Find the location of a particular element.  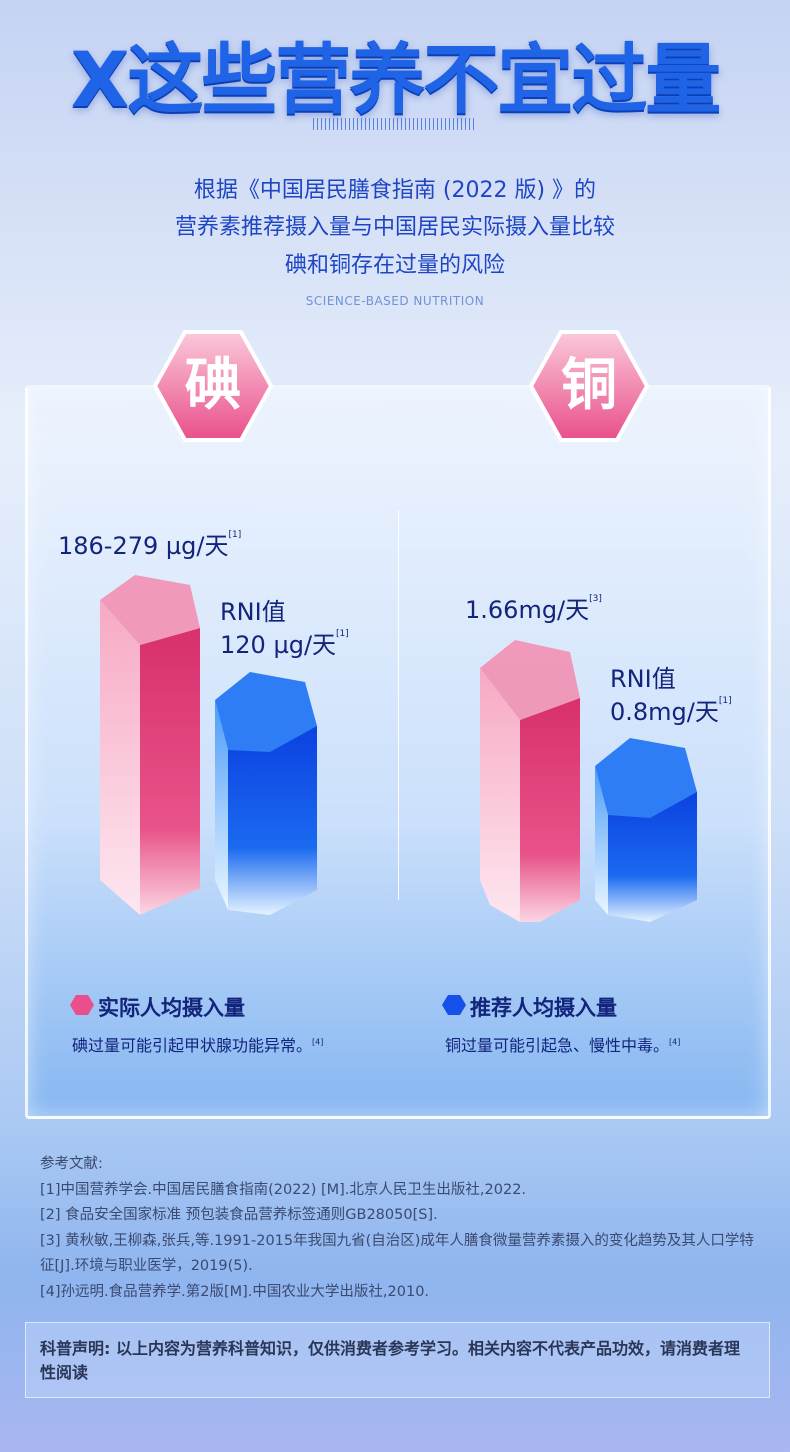

legend-pink-hex-icon is located at coordinates (82, 1005).